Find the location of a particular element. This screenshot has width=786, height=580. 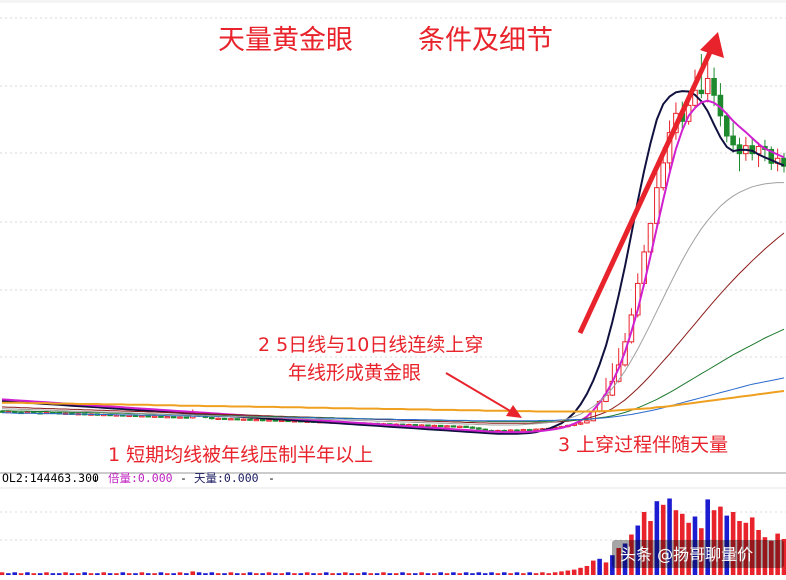

title: 天量黄金眼 条件及细节 is located at coordinates (385, 40).